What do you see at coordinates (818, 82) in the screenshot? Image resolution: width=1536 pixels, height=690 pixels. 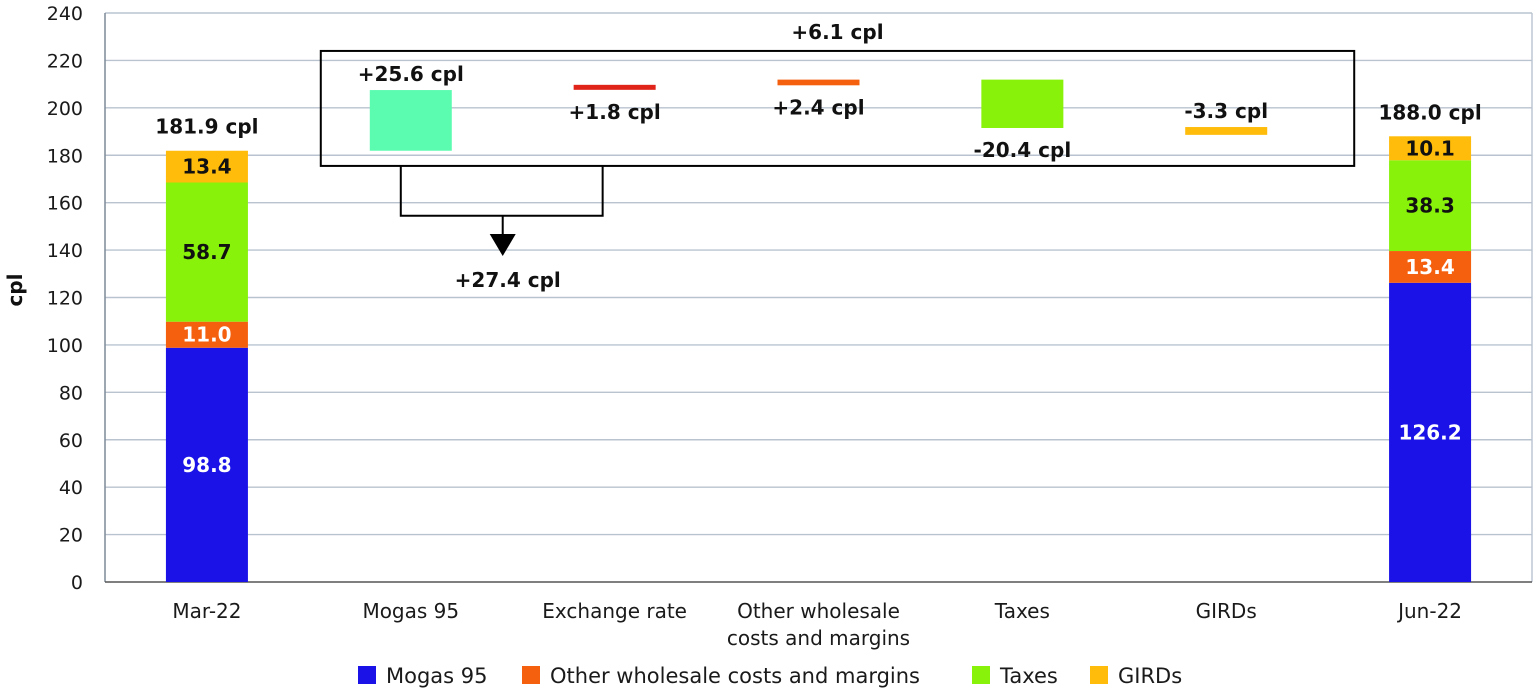 I see `change-bar-other-wholesale-costs-and-margins` at bounding box center [818, 82].